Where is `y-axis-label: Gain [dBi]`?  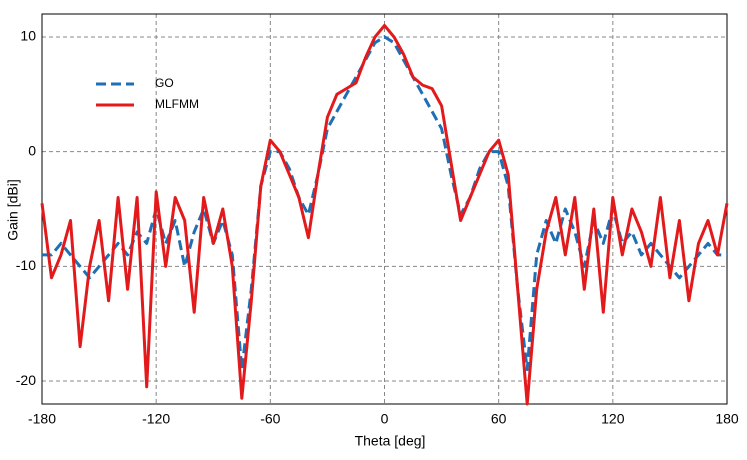 y-axis-label: Gain [dBi] is located at coordinates (13, 209).